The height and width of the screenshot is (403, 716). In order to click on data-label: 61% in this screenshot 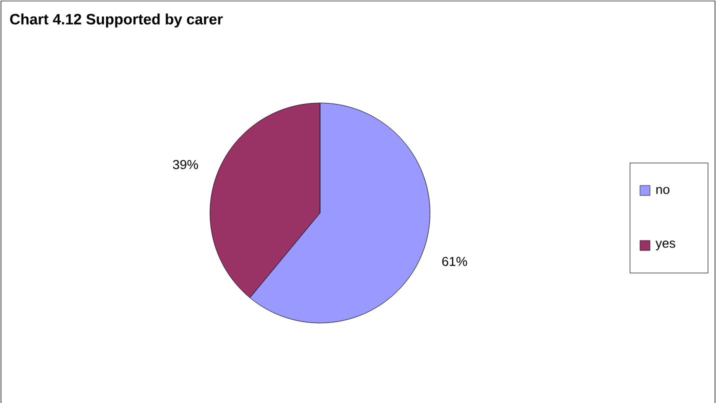, I will do `click(455, 261)`.